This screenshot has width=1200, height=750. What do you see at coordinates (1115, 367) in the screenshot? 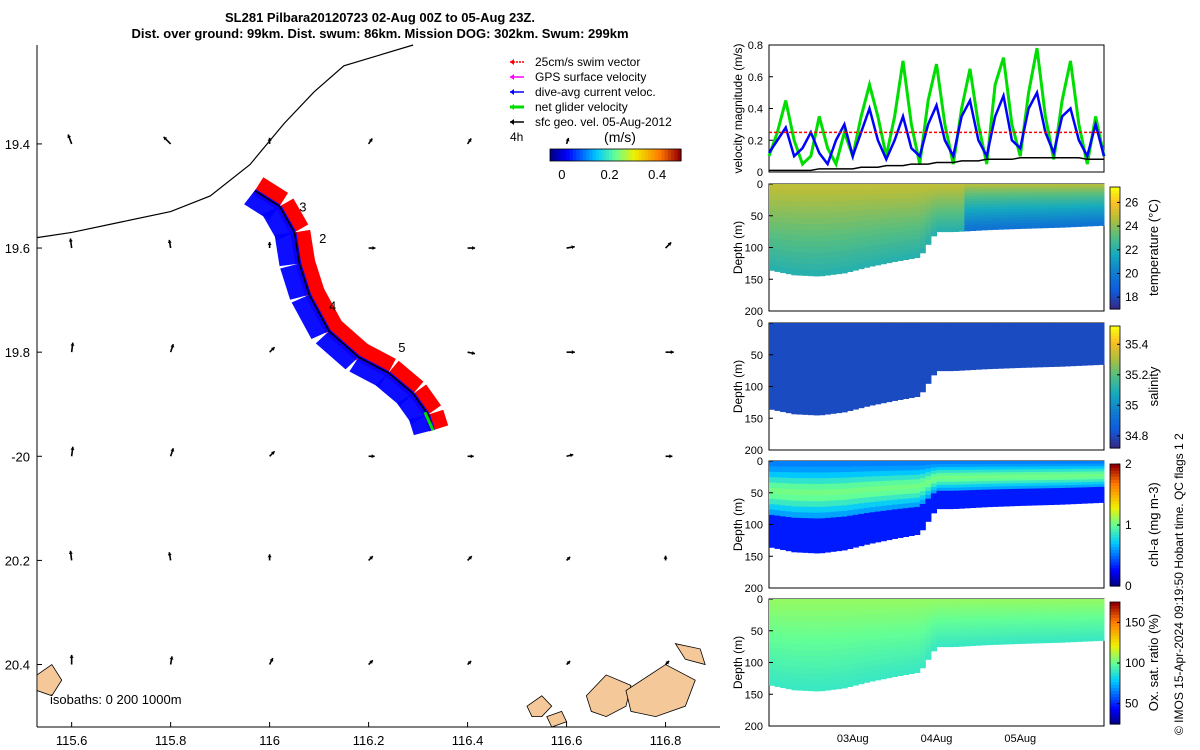
I see `salinity-colorbar-cell` at bounding box center [1115, 367].